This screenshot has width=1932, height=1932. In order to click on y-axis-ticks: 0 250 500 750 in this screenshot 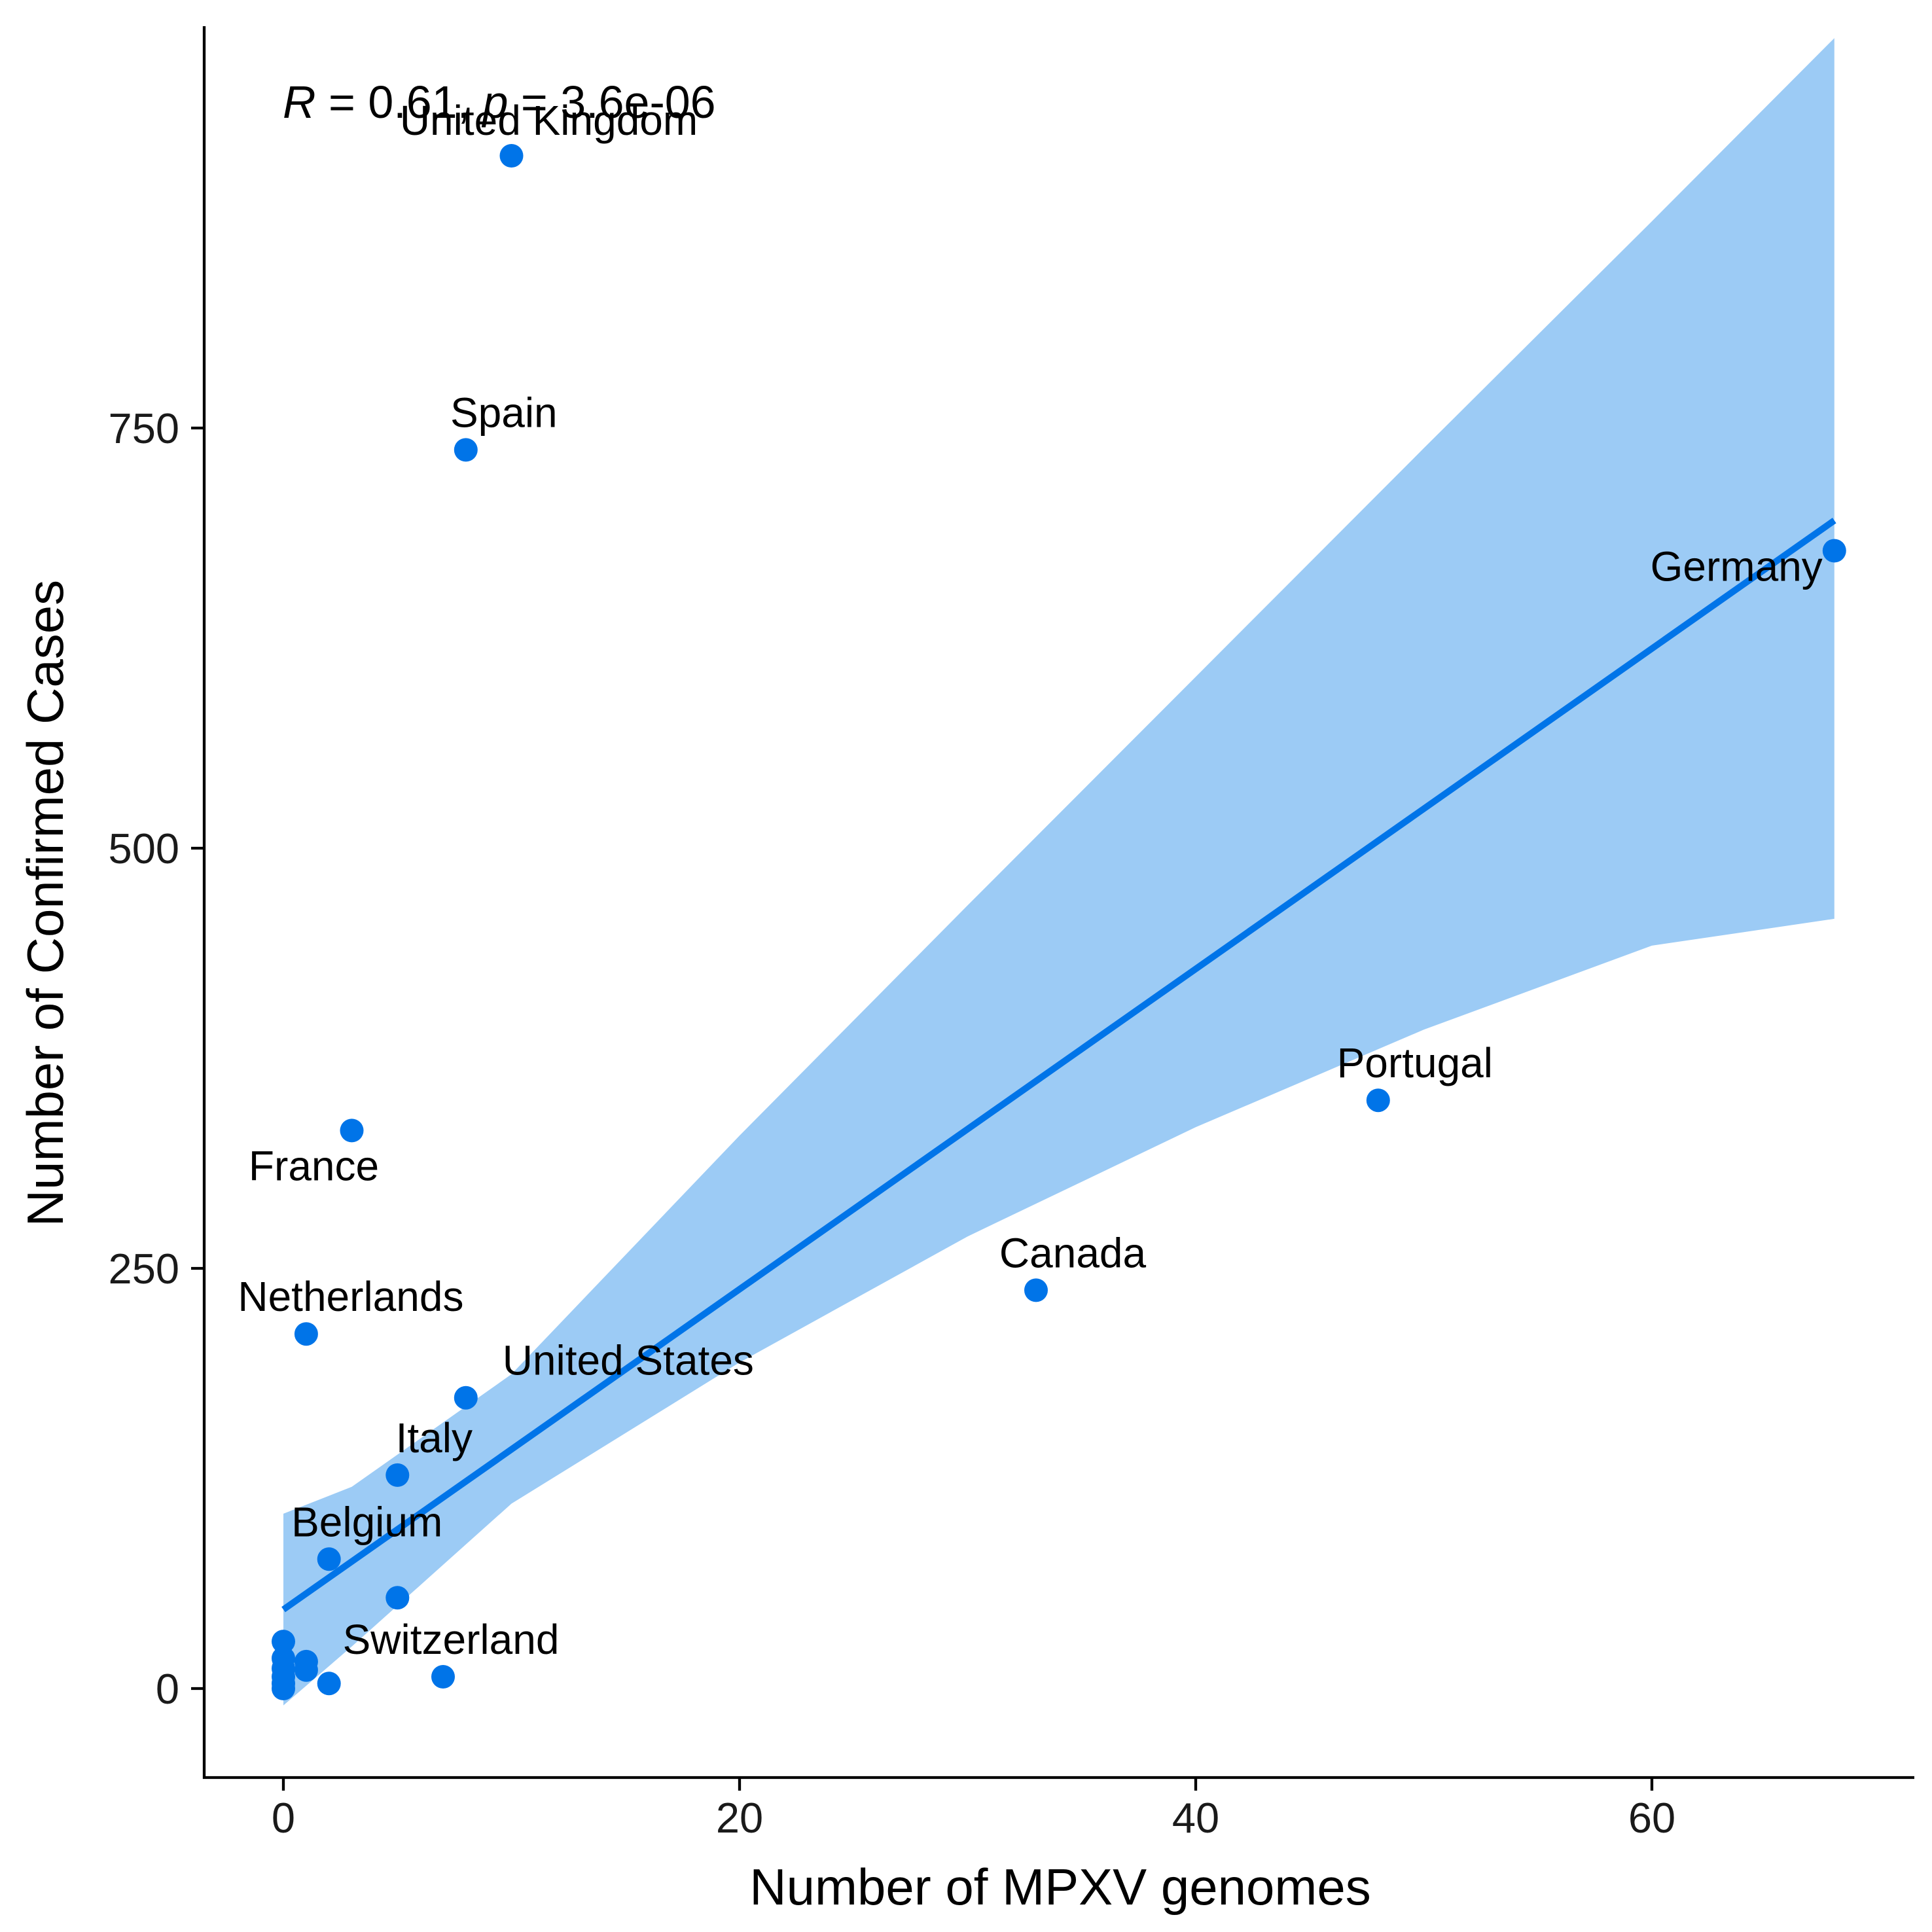, I will do `click(156, 1058)`.